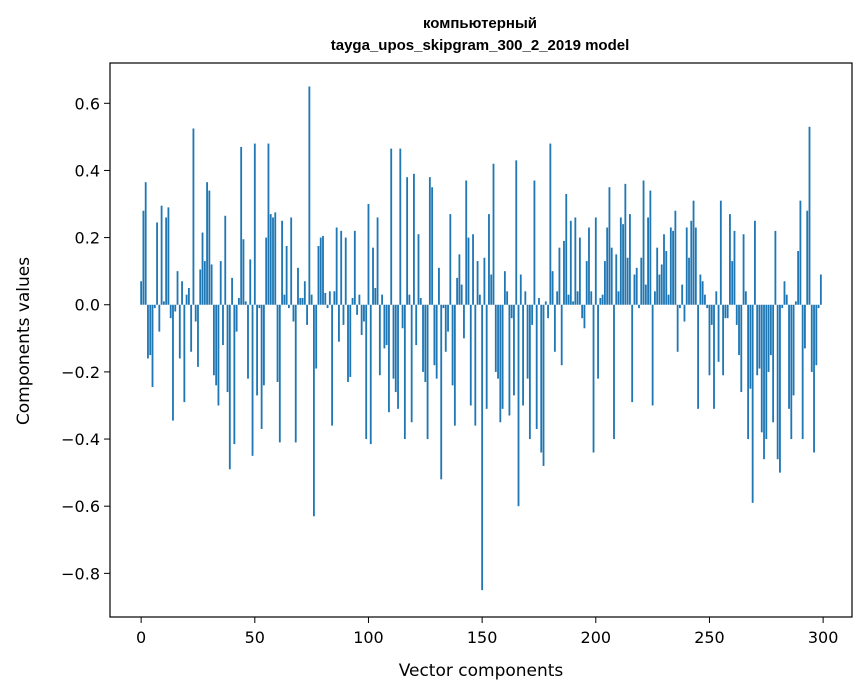  I want to click on y-axis: −0.8 −0.6 −0.4 −0.2 0.0 0.2 0.4 0.6, so click(85, 338).